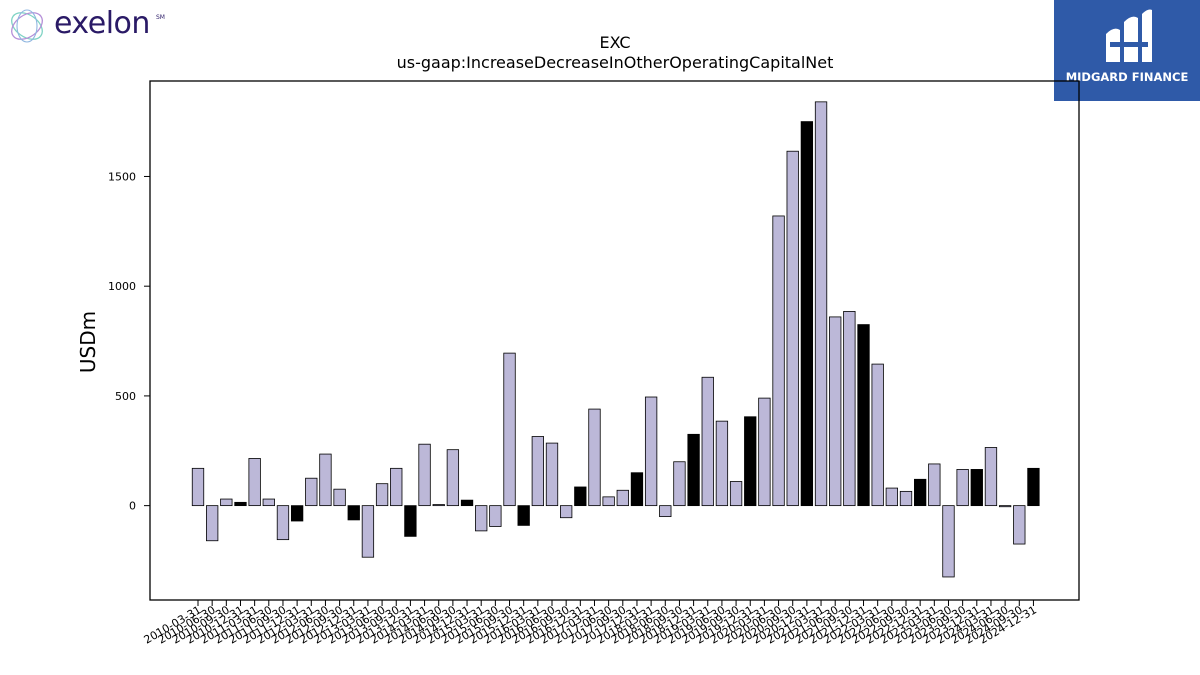  I want to click on midgard-finance-badge: MIDGARD FINANCE, so click(1127, 50).